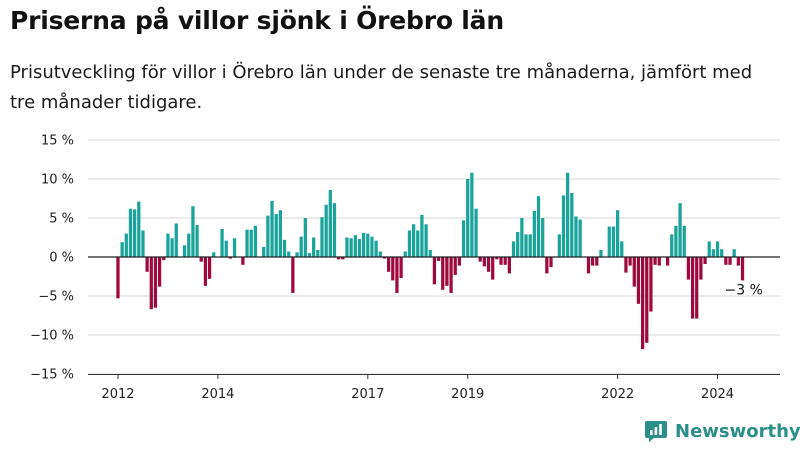 The width and height of the screenshot is (800, 450). Describe the element at coordinates (617, 394) in the screenshot. I see `x-tick-label: 2022` at that location.